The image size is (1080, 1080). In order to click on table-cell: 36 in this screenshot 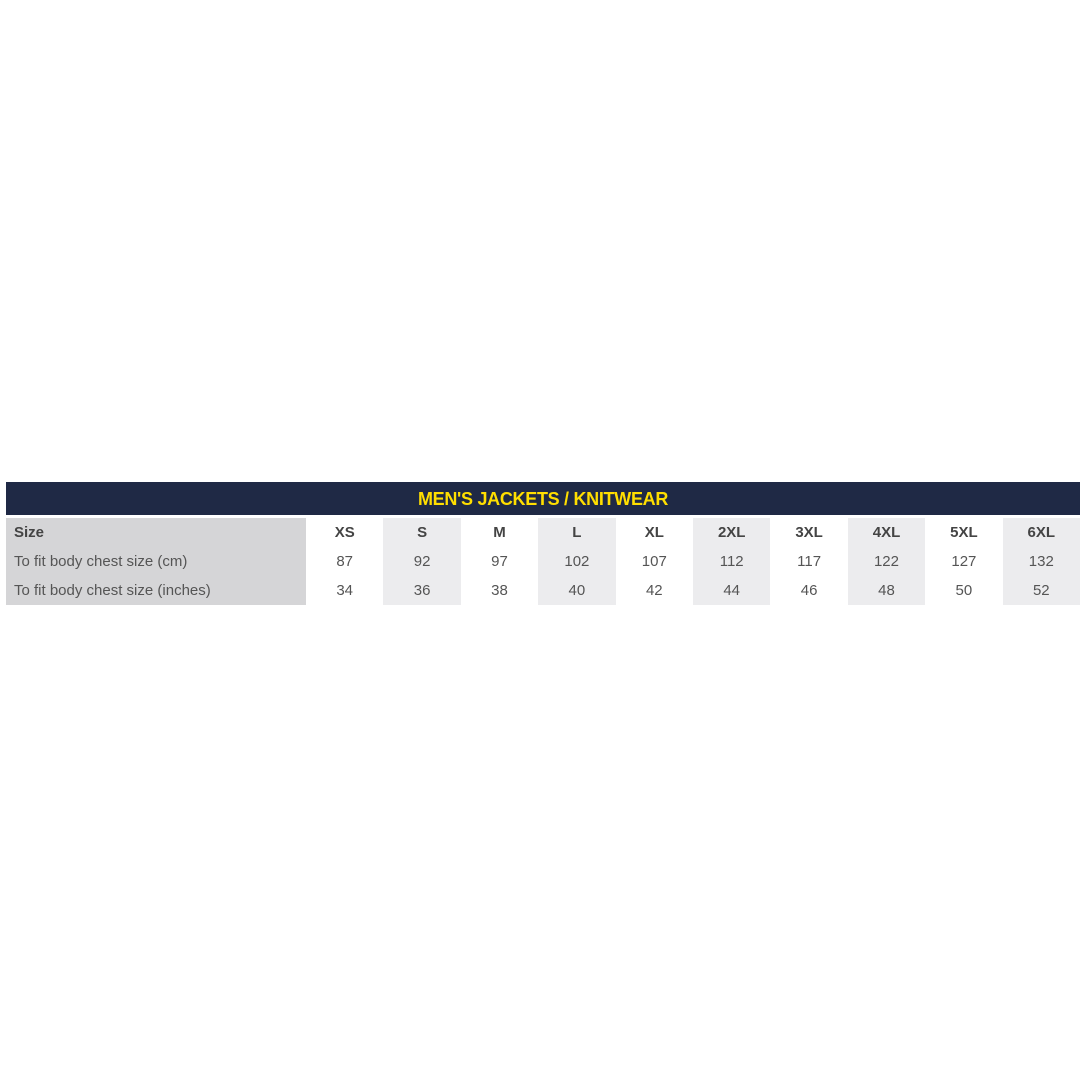, I will do `click(422, 590)`.